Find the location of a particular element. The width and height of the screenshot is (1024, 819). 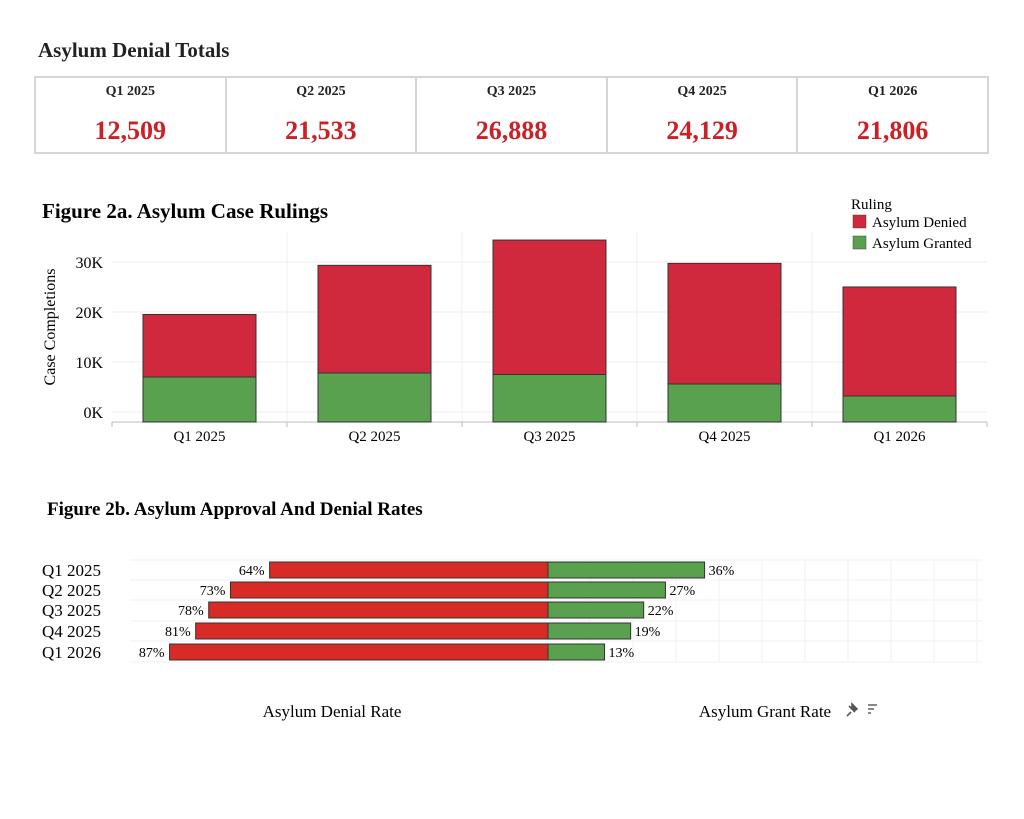

y-tick-label: 20K is located at coordinates (89, 313).